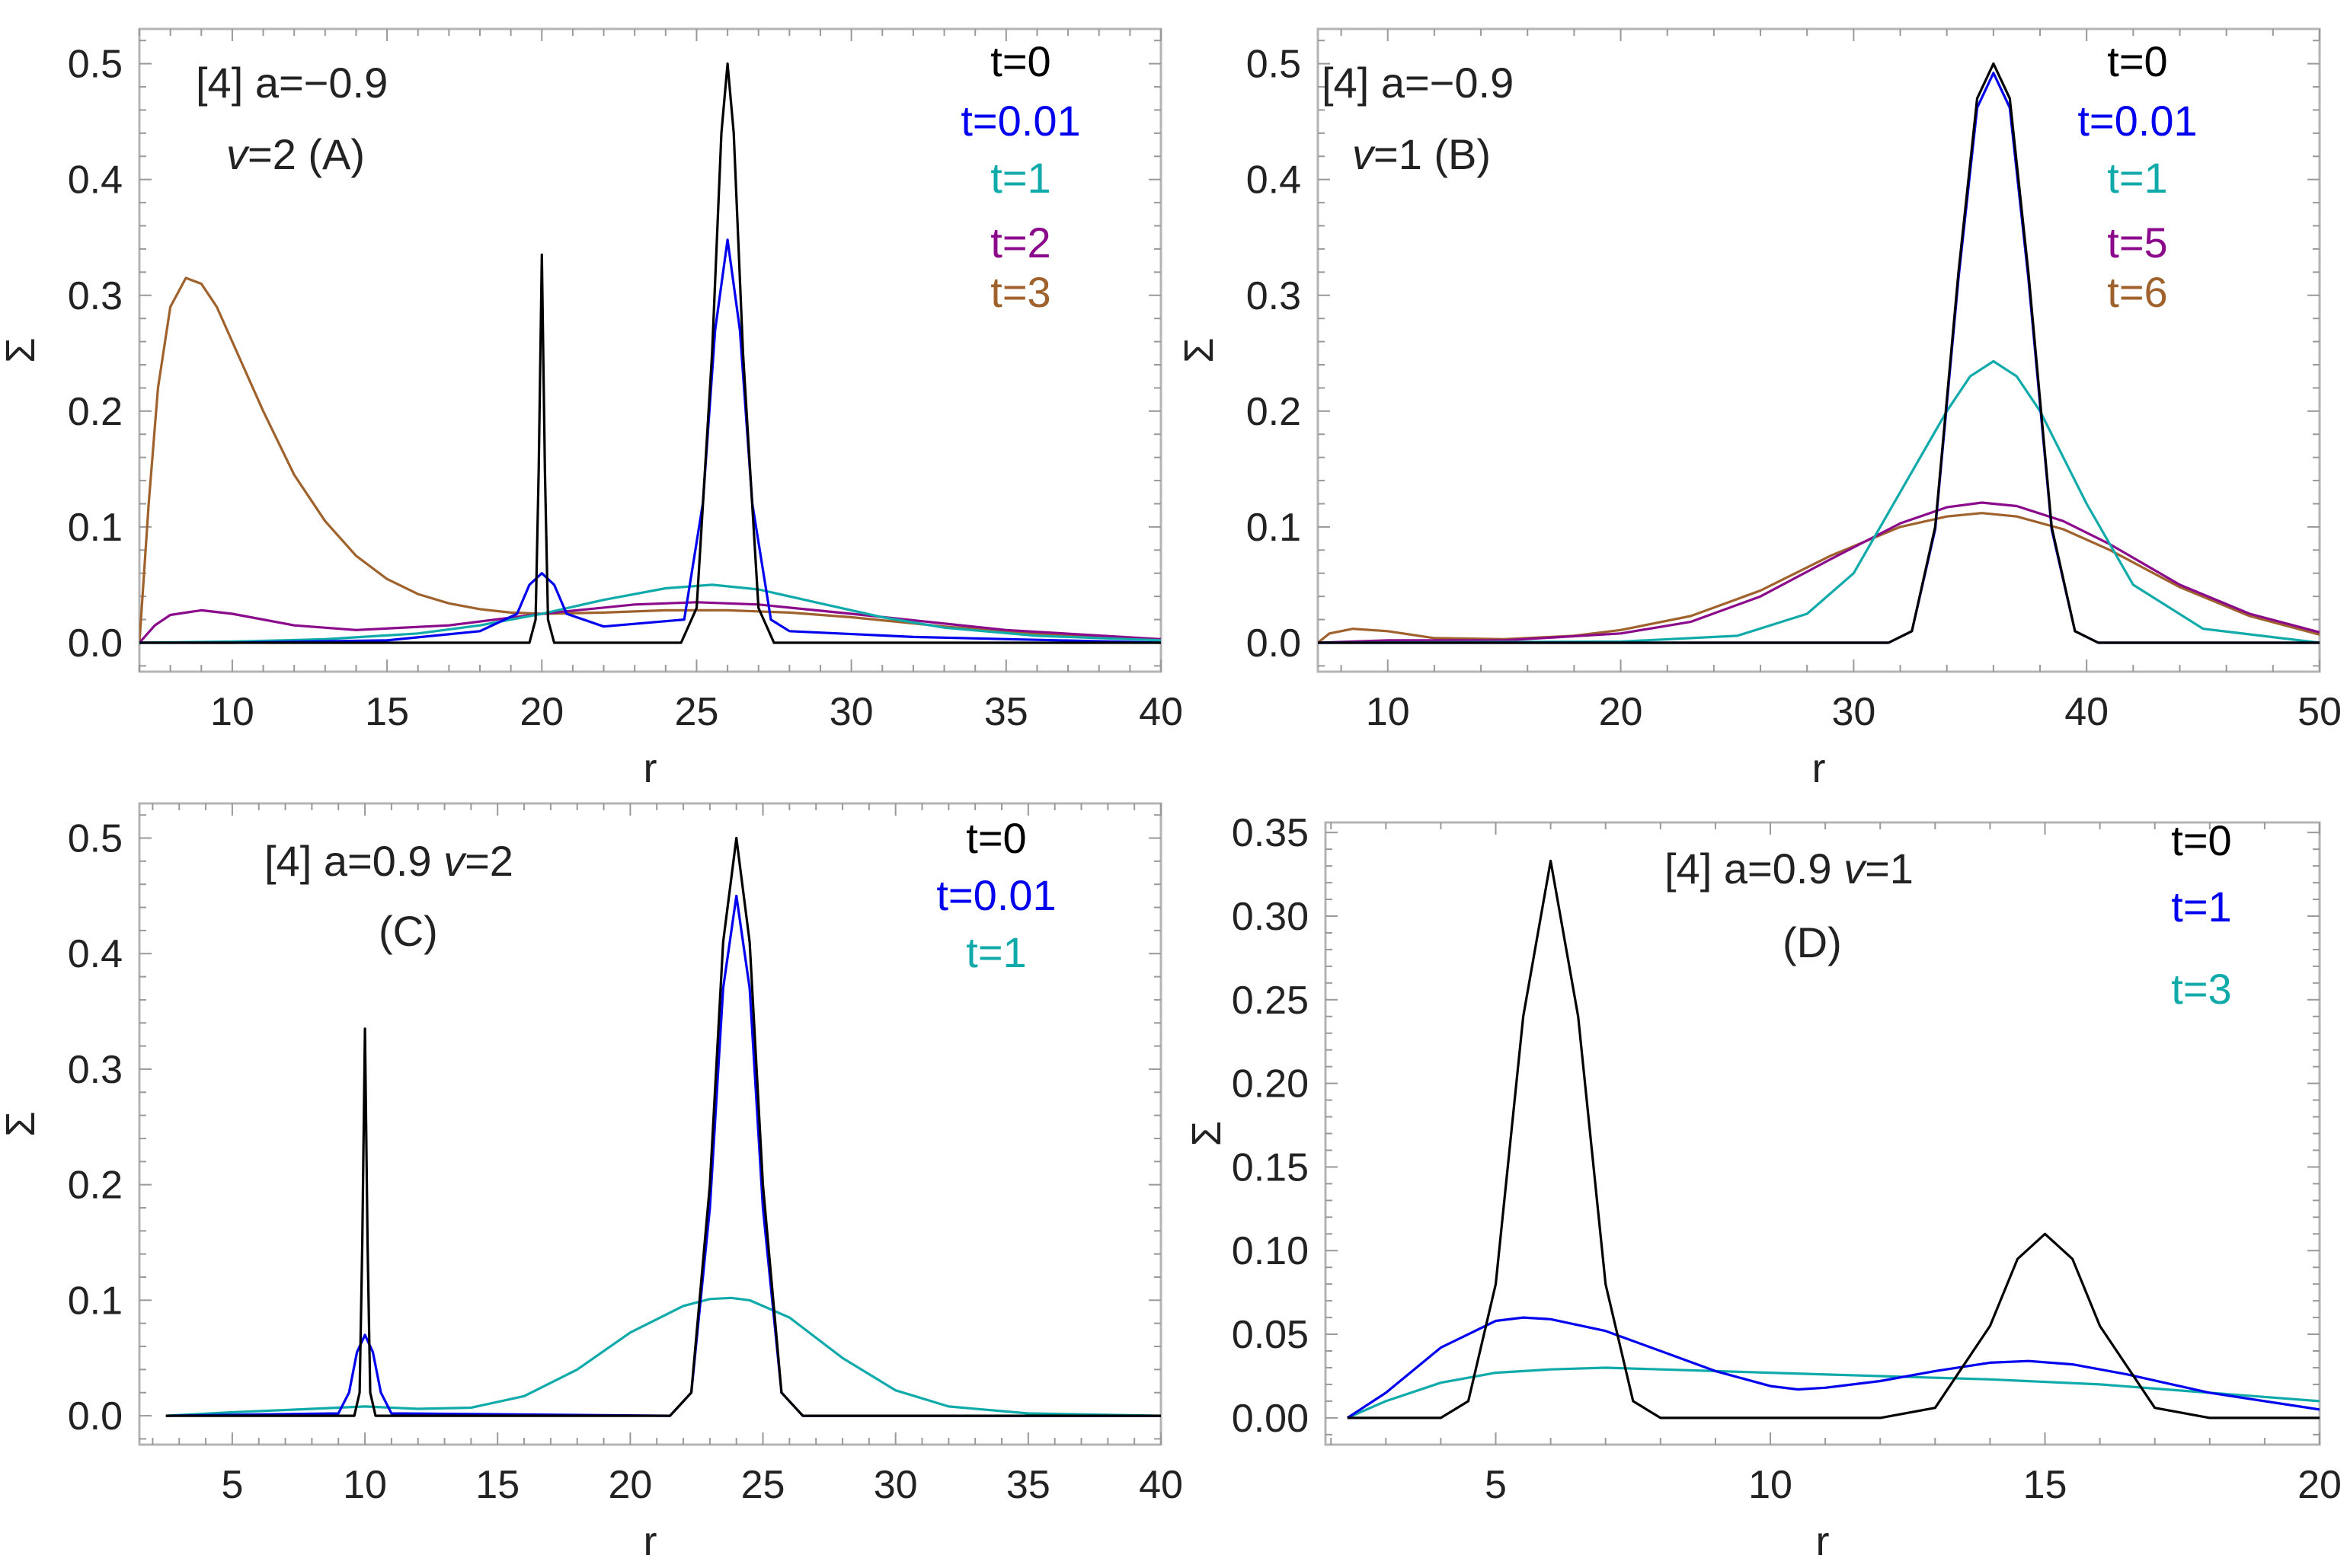 Image resolution: width=2347 pixels, height=1568 pixels. Describe the element at coordinates (408, 931) in the screenshot. I see `panel-annotation: (C)` at that location.